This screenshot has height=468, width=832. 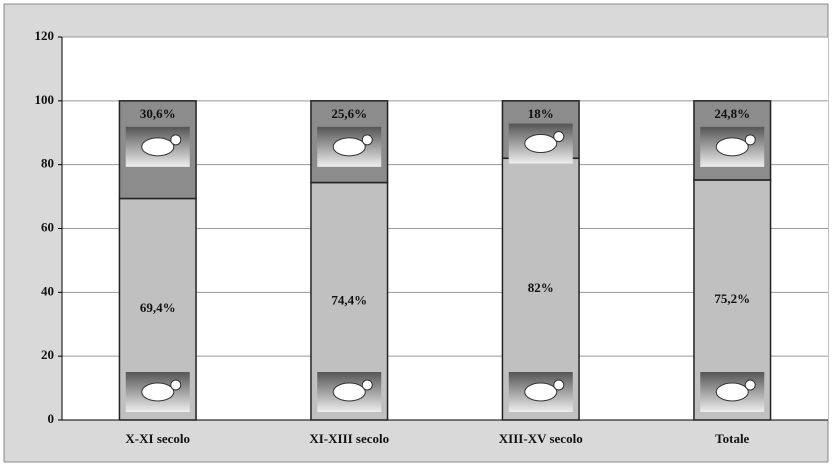 I want to click on x-tick-label: X-XI secolo, so click(x=157, y=438).